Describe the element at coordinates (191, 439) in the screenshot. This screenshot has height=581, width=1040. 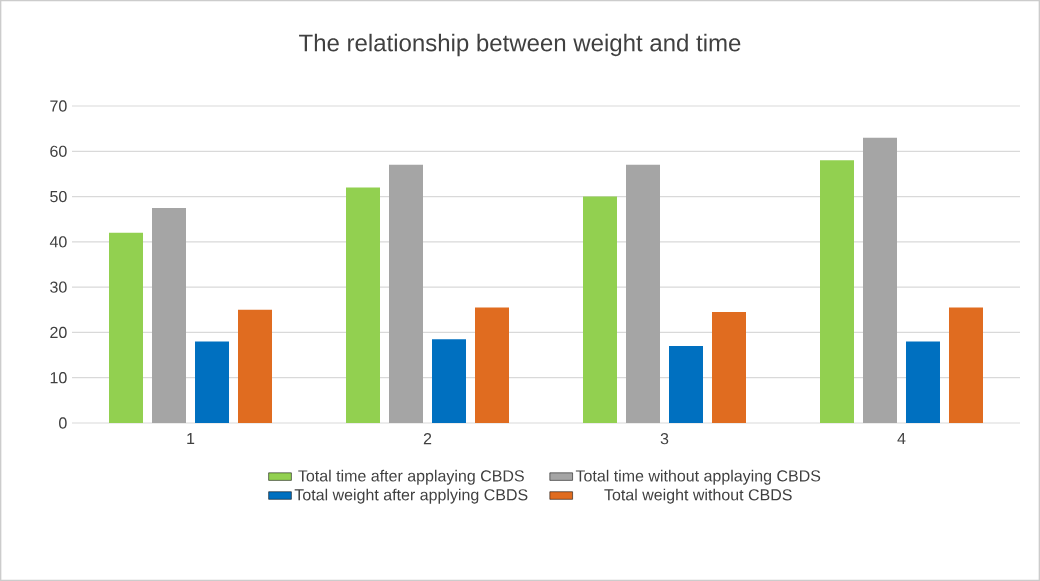
I see `x-tick-label: 1` at that location.